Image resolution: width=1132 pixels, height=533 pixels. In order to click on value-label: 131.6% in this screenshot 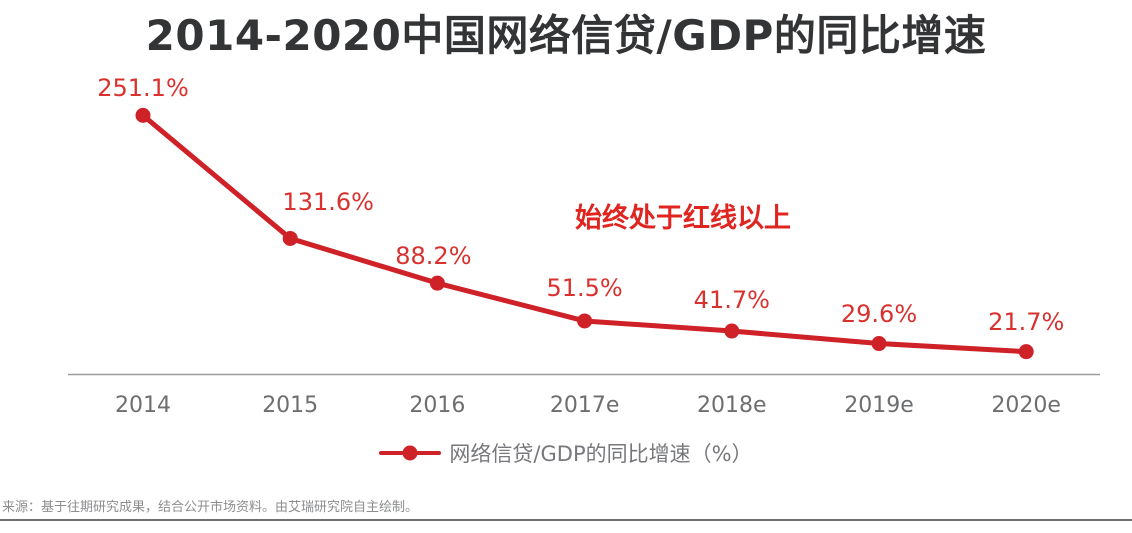, I will do `click(328, 202)`.